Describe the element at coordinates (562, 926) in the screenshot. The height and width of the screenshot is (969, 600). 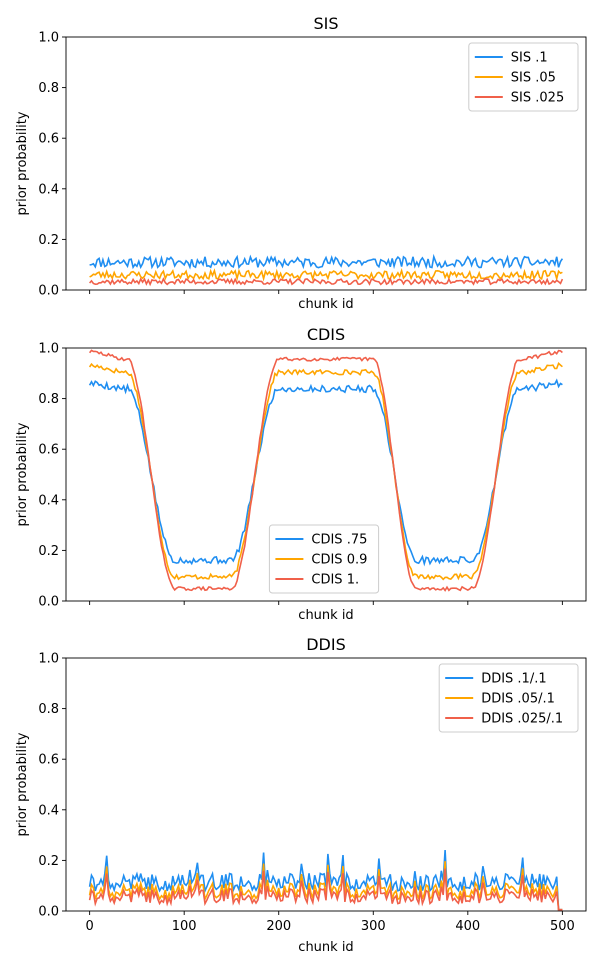
I see `x-tick-label: 500` at that location.